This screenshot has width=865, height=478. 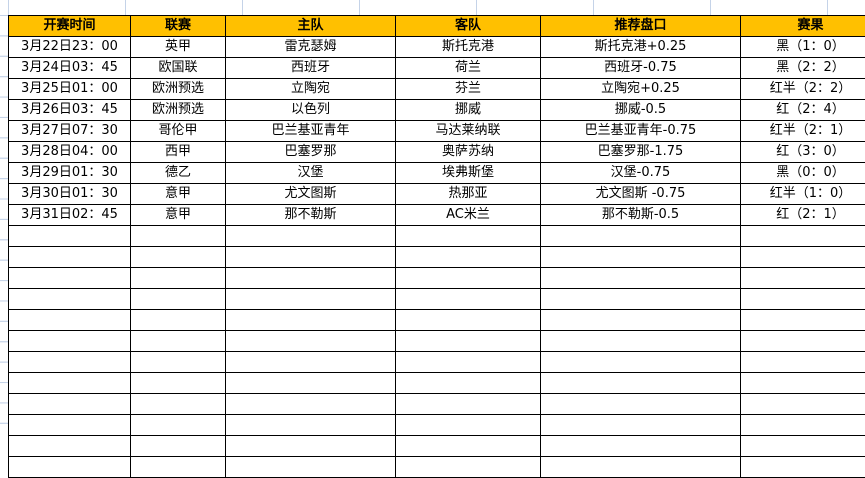 What do you see at coordinates (803, 131) in the screenshot?
I see `cell-result: 红半（2：1）` at bounding box center [803, 131].